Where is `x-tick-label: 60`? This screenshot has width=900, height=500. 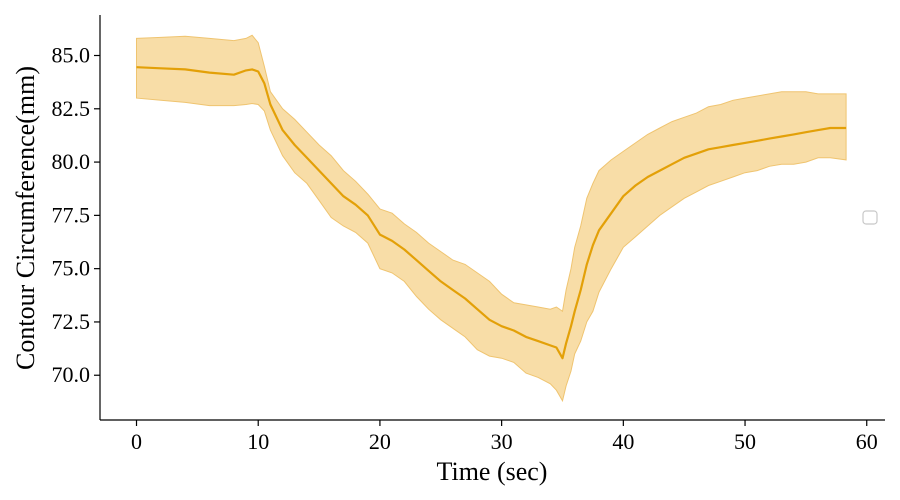
x-tick-label: 60 is located at coordinates (867, 441).